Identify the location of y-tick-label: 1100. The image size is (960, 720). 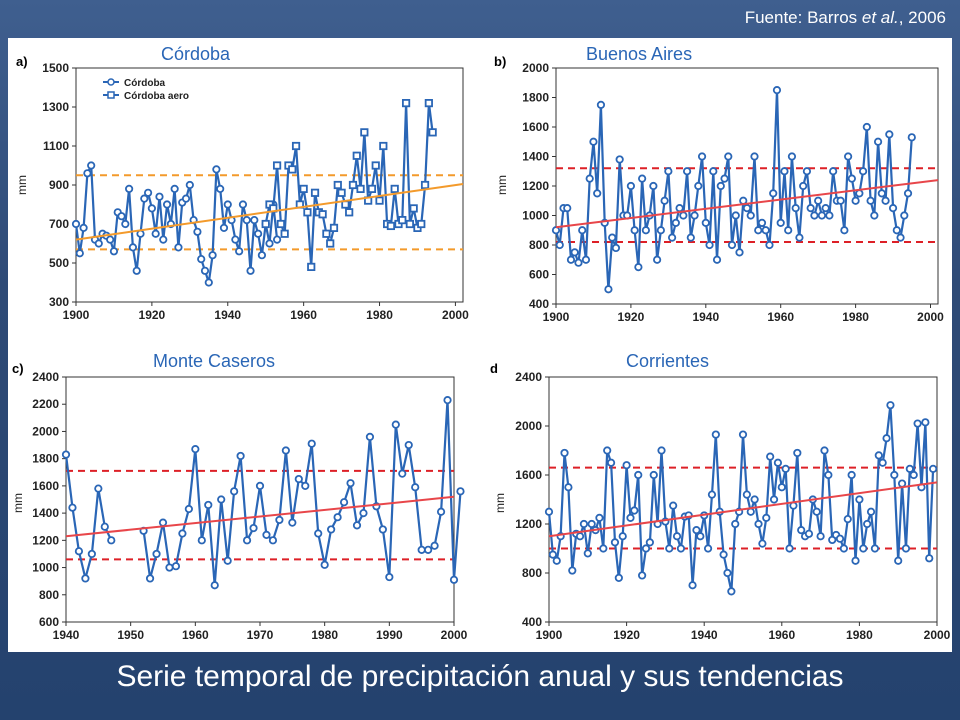
(56, 146).